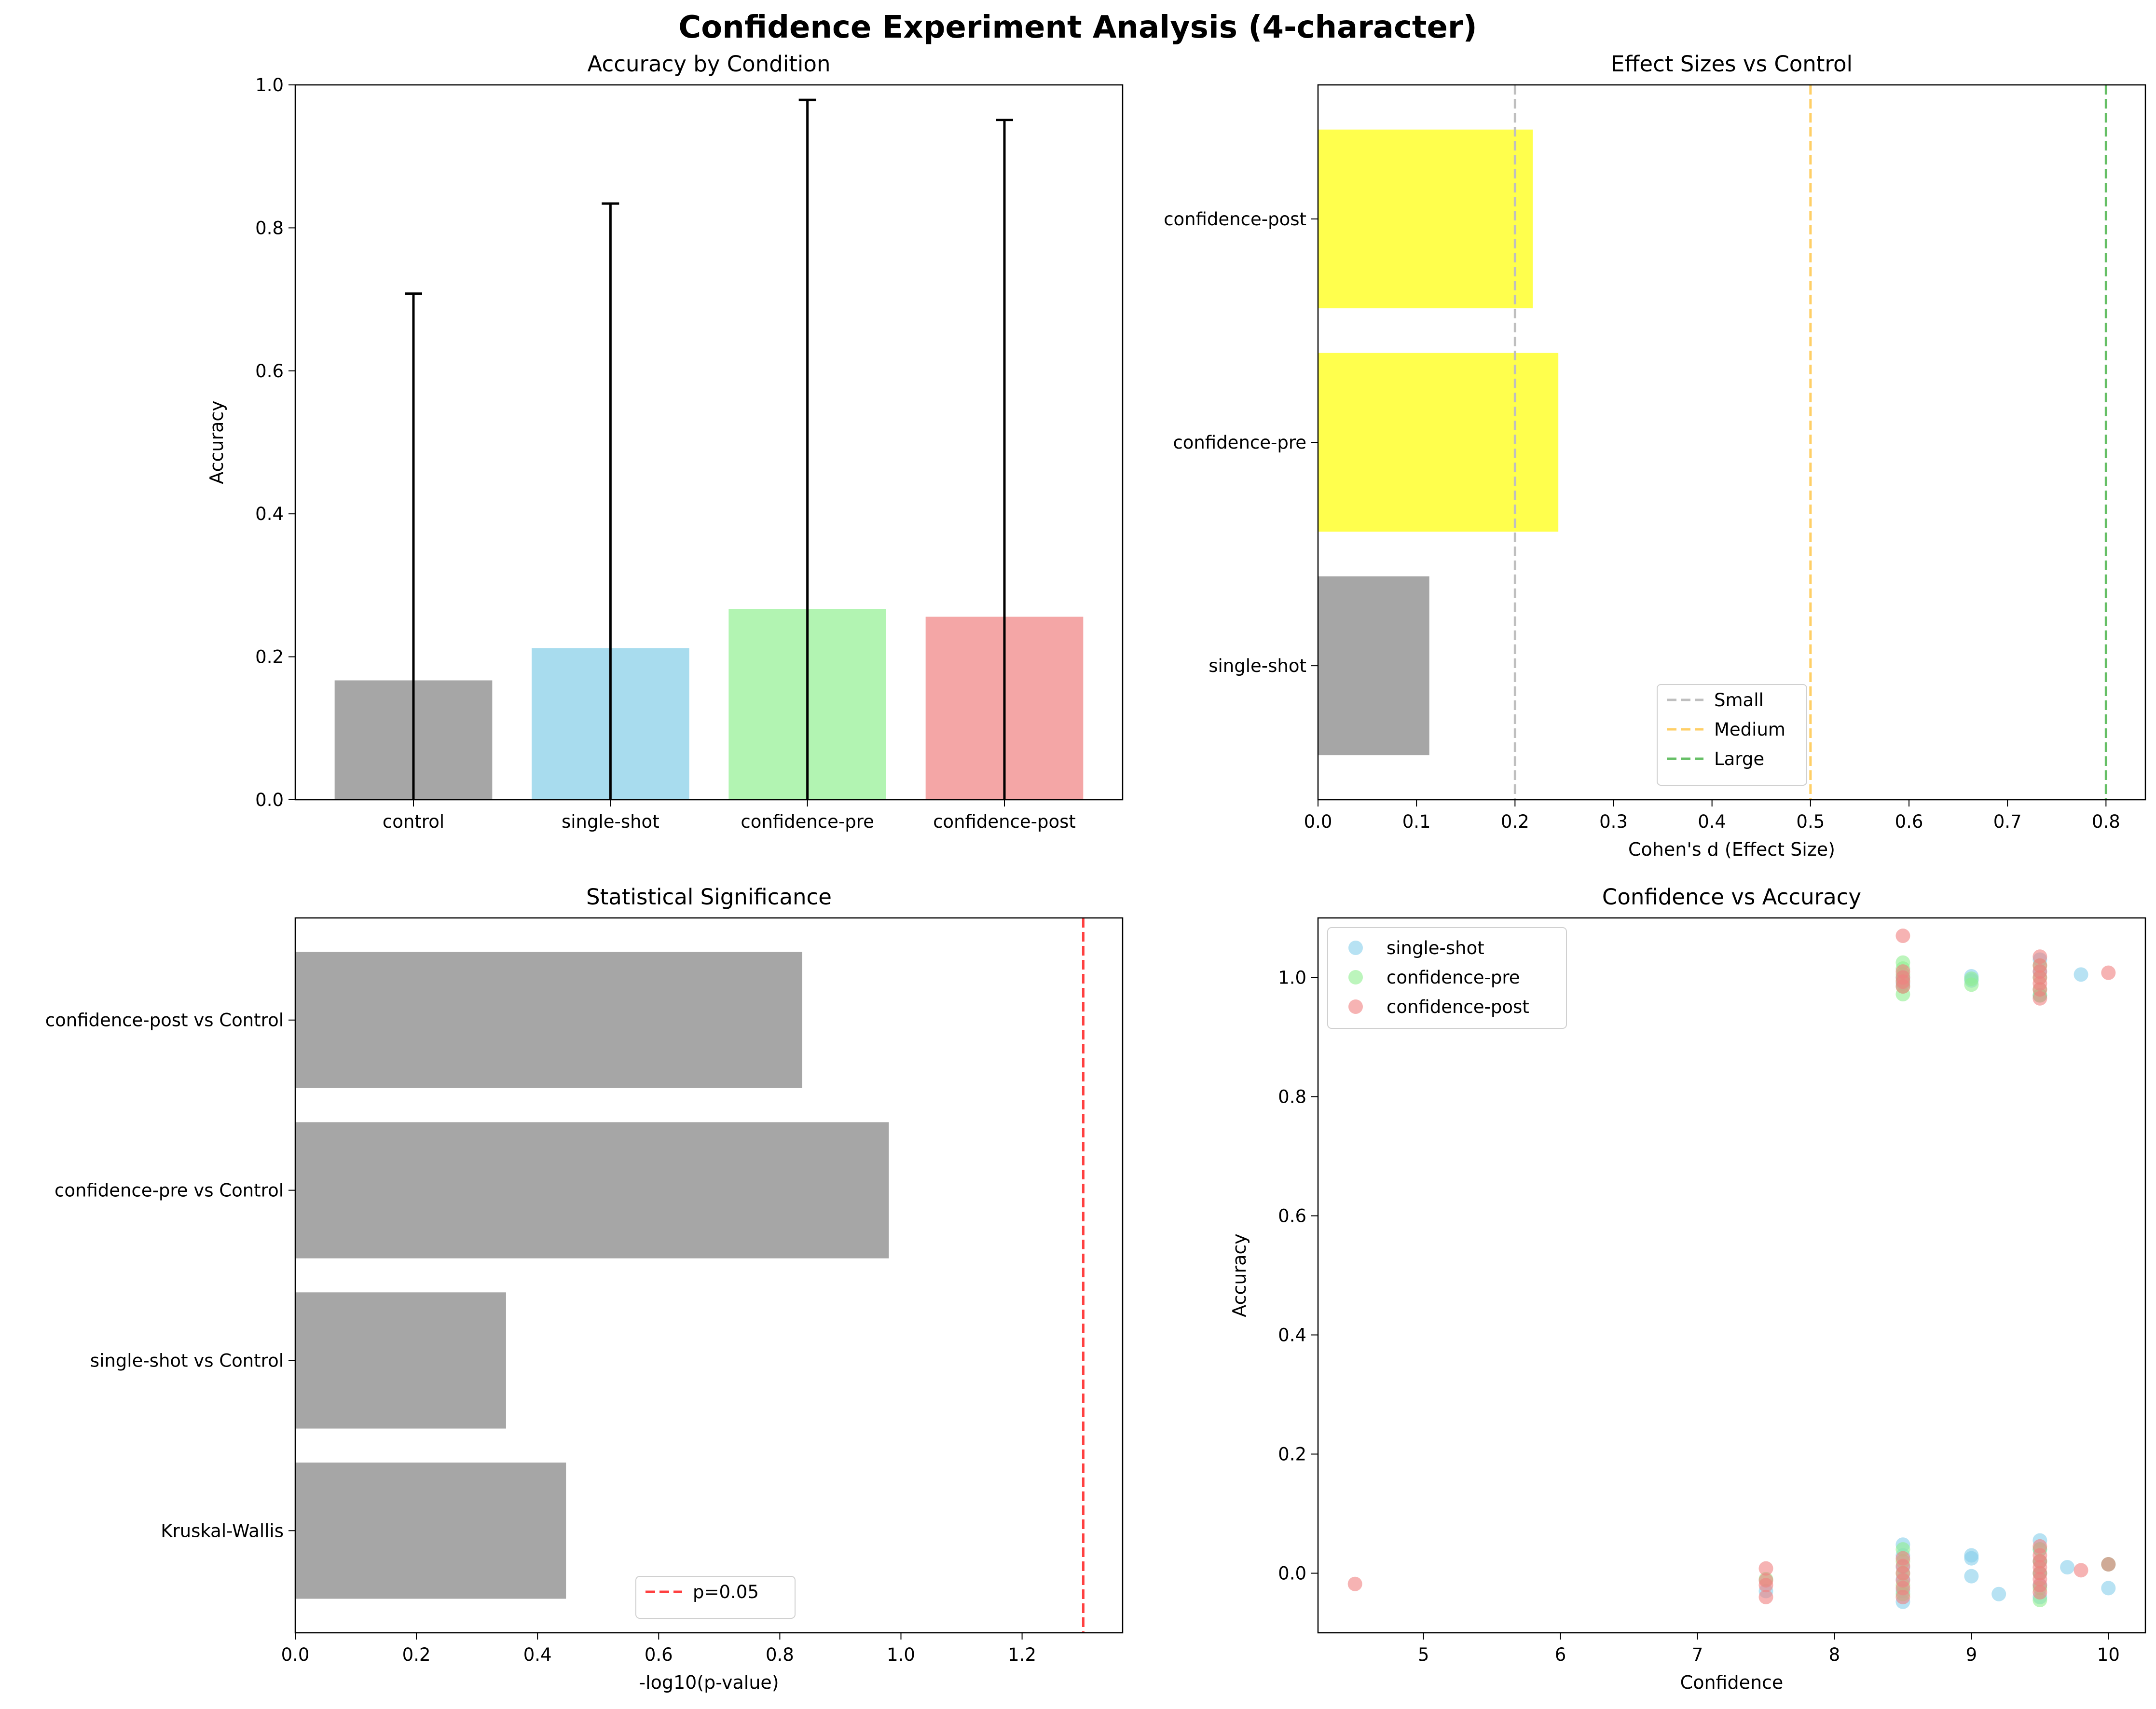 This screenshot has height=1709, width=2156. I want to click on x-tick-label: 8, so click(1835, 1654).